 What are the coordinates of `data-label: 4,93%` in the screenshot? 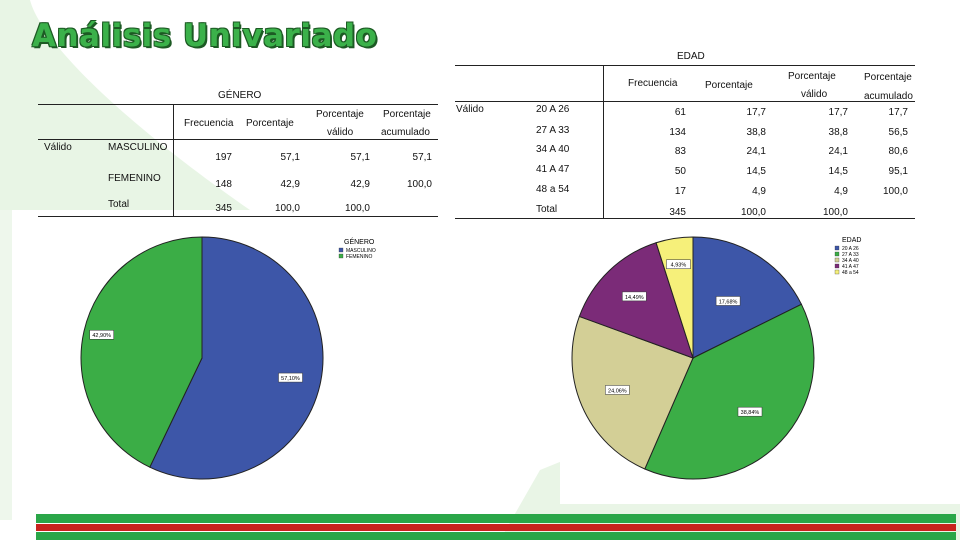 It's located at (679, 266).